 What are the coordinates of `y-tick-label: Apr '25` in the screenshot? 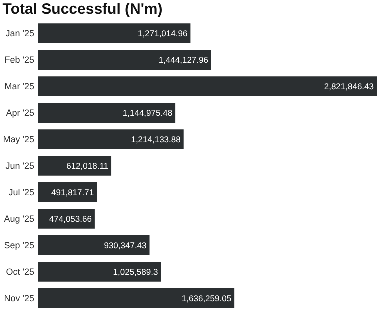 It's located at (20, 113).